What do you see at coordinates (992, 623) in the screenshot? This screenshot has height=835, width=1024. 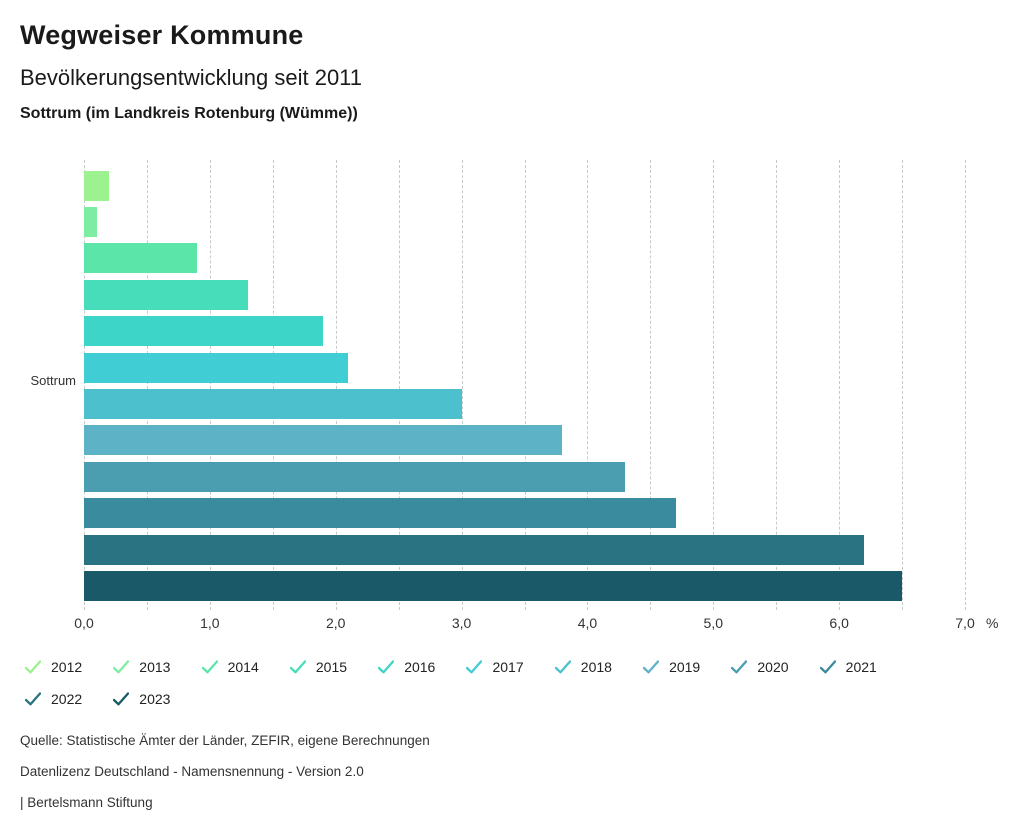 I see `x-axis-unit-label: %` at bounding box center [992, 623].